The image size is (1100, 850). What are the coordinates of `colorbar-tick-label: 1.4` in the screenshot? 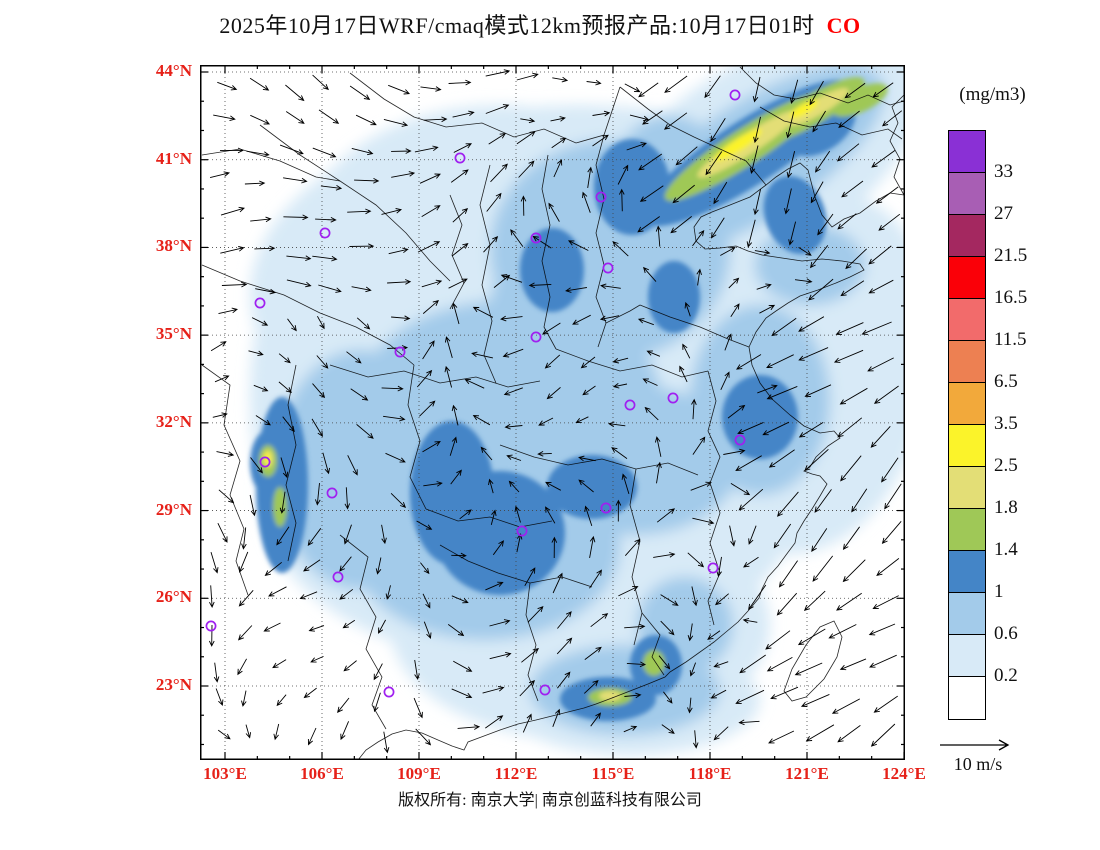 It's located at (1006, 549).